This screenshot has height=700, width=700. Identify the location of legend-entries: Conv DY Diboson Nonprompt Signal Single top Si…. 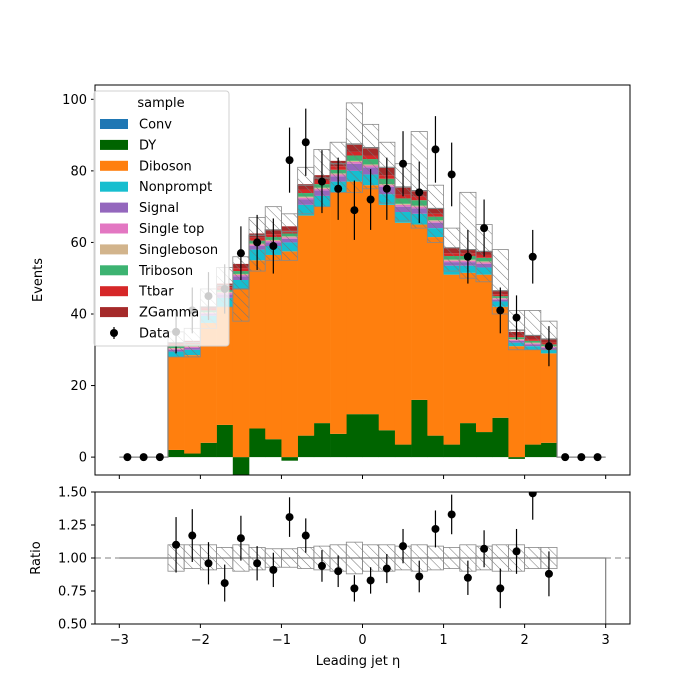
(159, 230).